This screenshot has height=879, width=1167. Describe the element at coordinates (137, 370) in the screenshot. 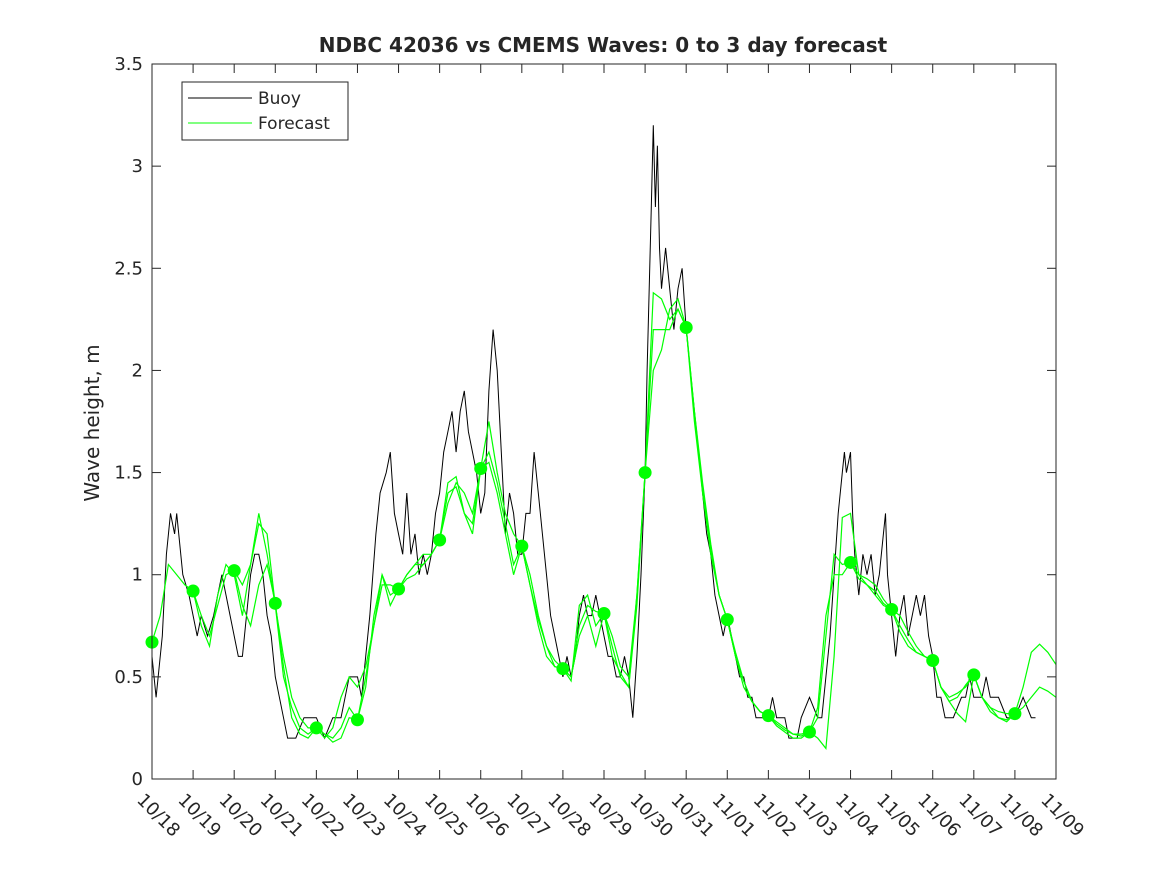

I see `y-tick-label: 2` at that location.